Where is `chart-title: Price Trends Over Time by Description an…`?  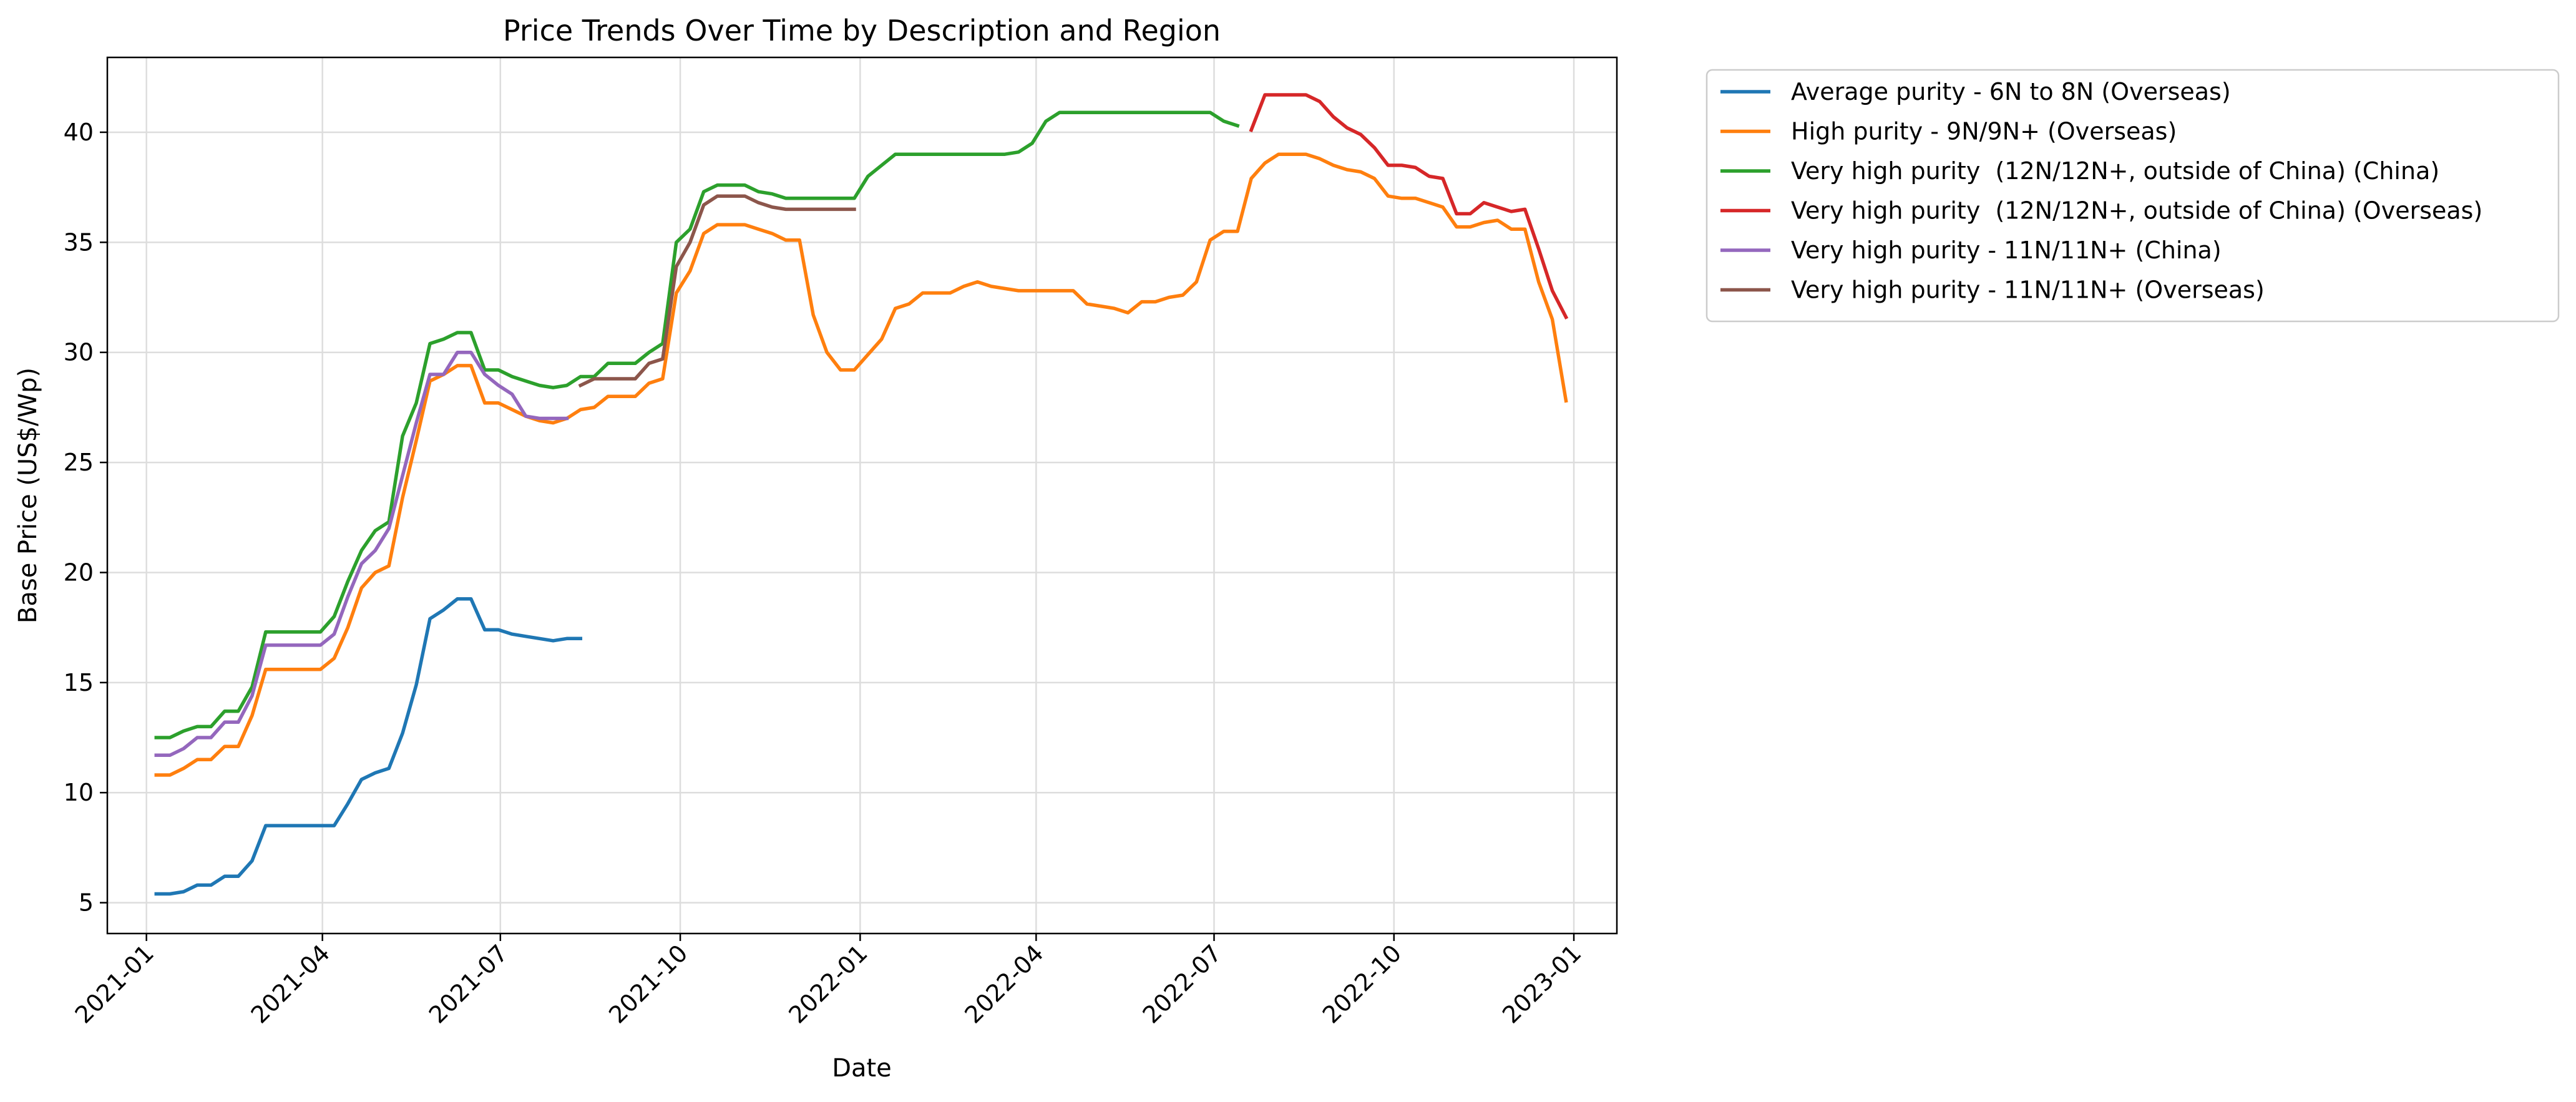
chart-title: Price Trends Over Time by Description an… is located at coordinates (862, 31).